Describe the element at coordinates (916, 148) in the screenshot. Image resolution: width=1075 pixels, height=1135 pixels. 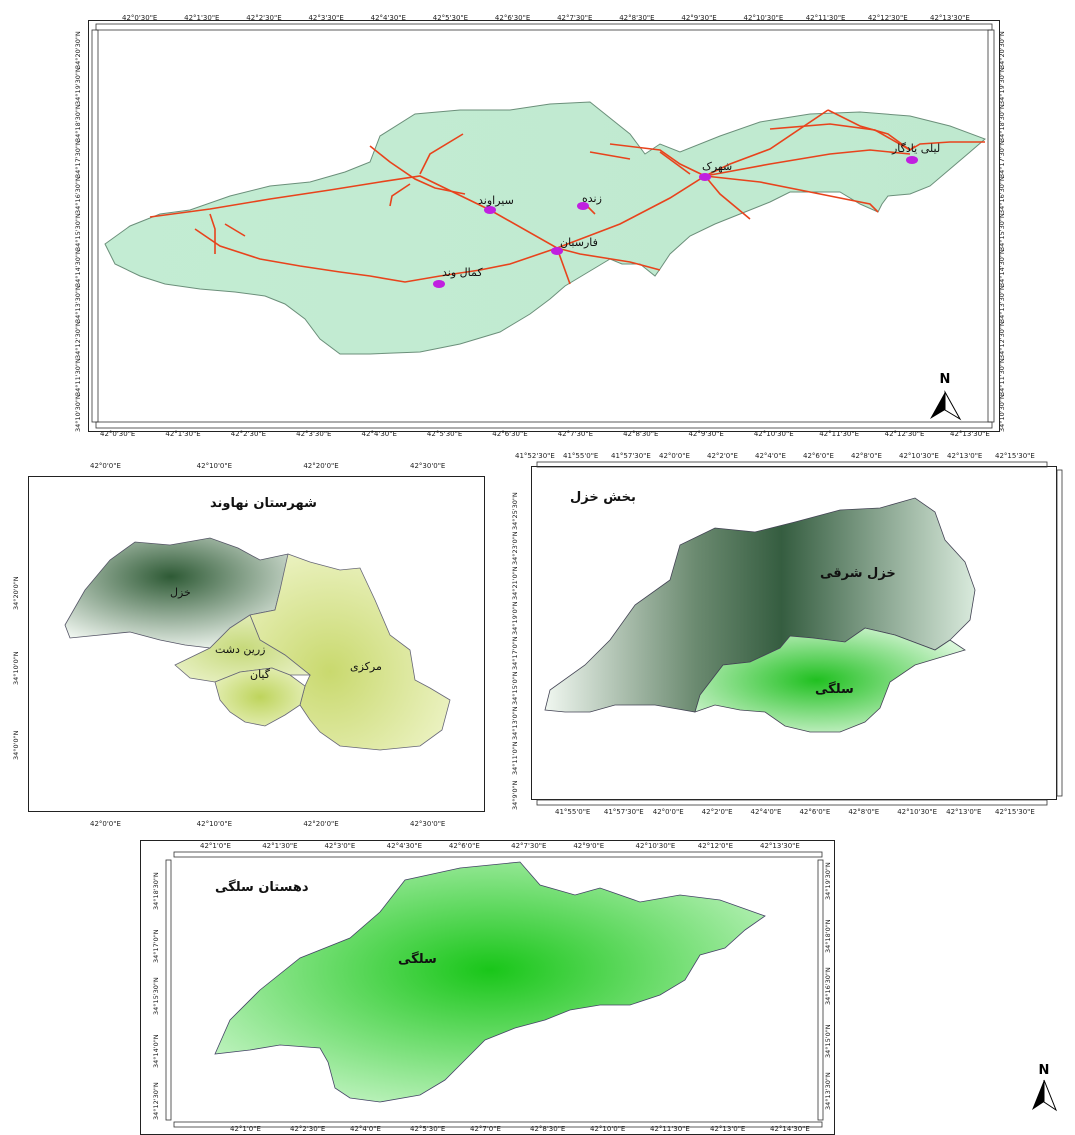
I see `village-label: لیلی یادگار` at that location.